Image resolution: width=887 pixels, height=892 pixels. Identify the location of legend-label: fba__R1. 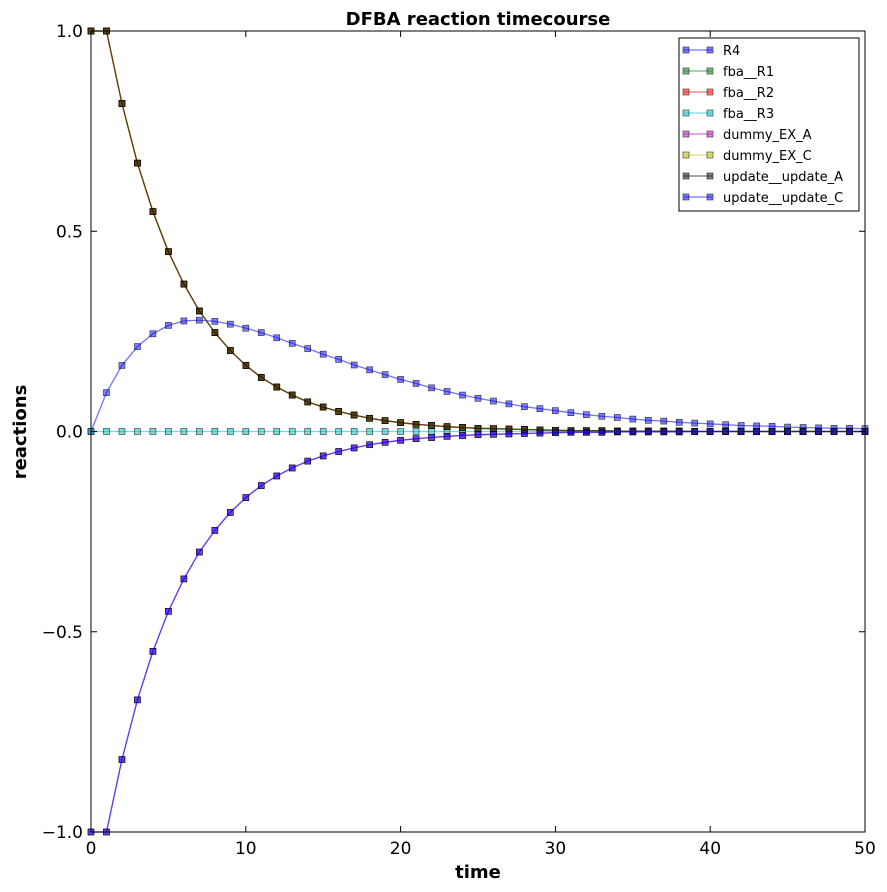
(748, 72).